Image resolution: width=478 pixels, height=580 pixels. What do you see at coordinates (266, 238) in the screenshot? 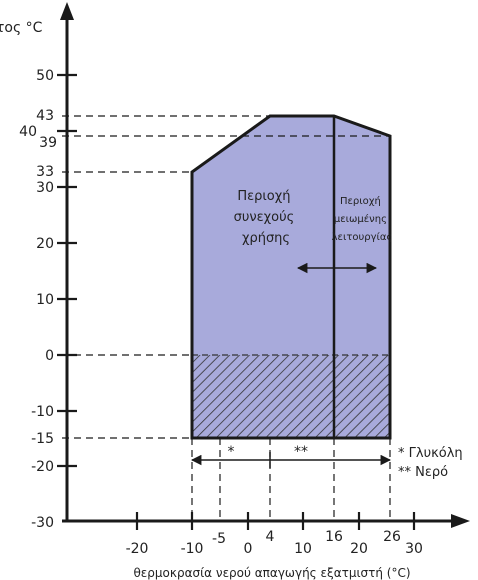
I see `region-continuous-line: χρήσης` at bounding box center [266, 238].